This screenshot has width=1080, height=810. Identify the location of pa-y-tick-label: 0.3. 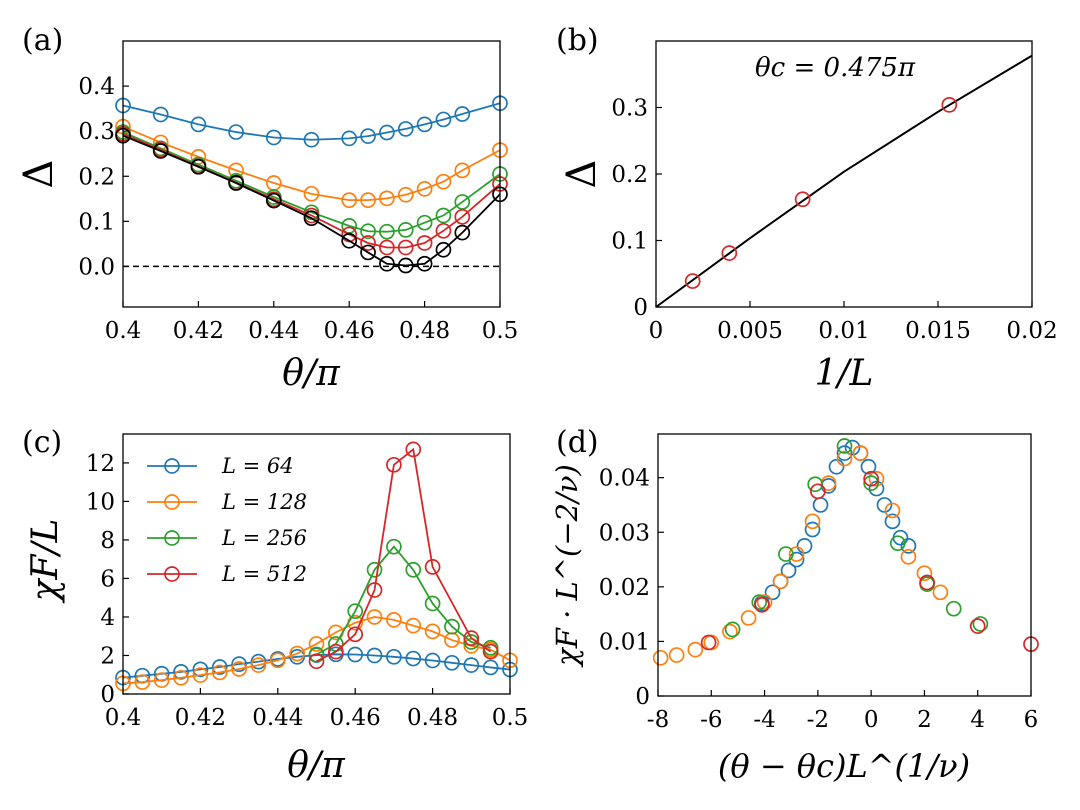
(96, 132).